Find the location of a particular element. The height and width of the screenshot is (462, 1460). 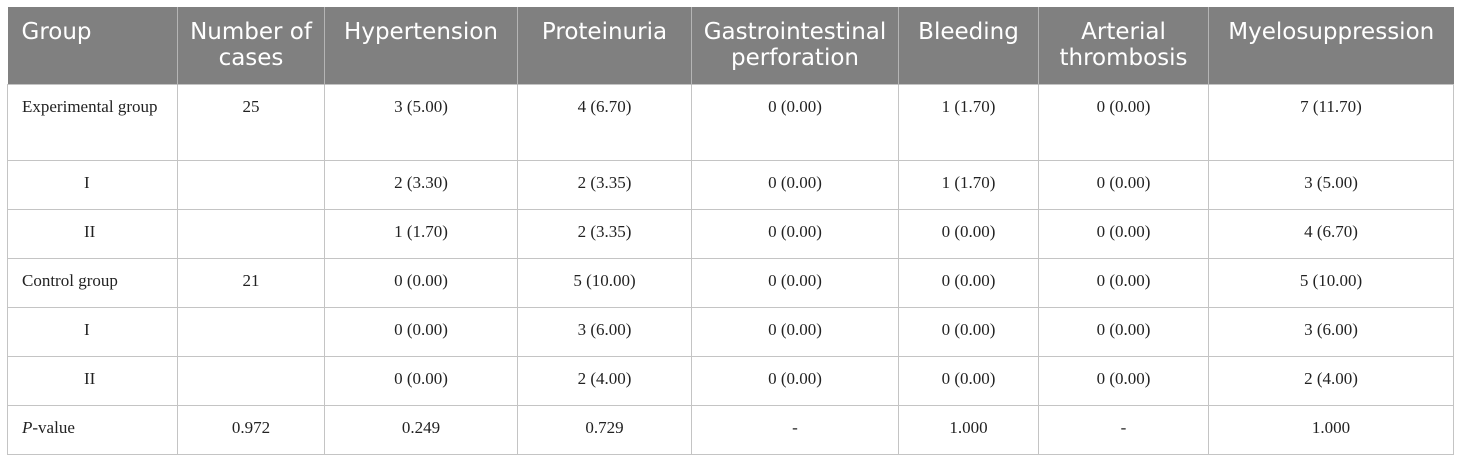

cell-myelosuppression: 1.000 is located at coordinates (1331, 430).